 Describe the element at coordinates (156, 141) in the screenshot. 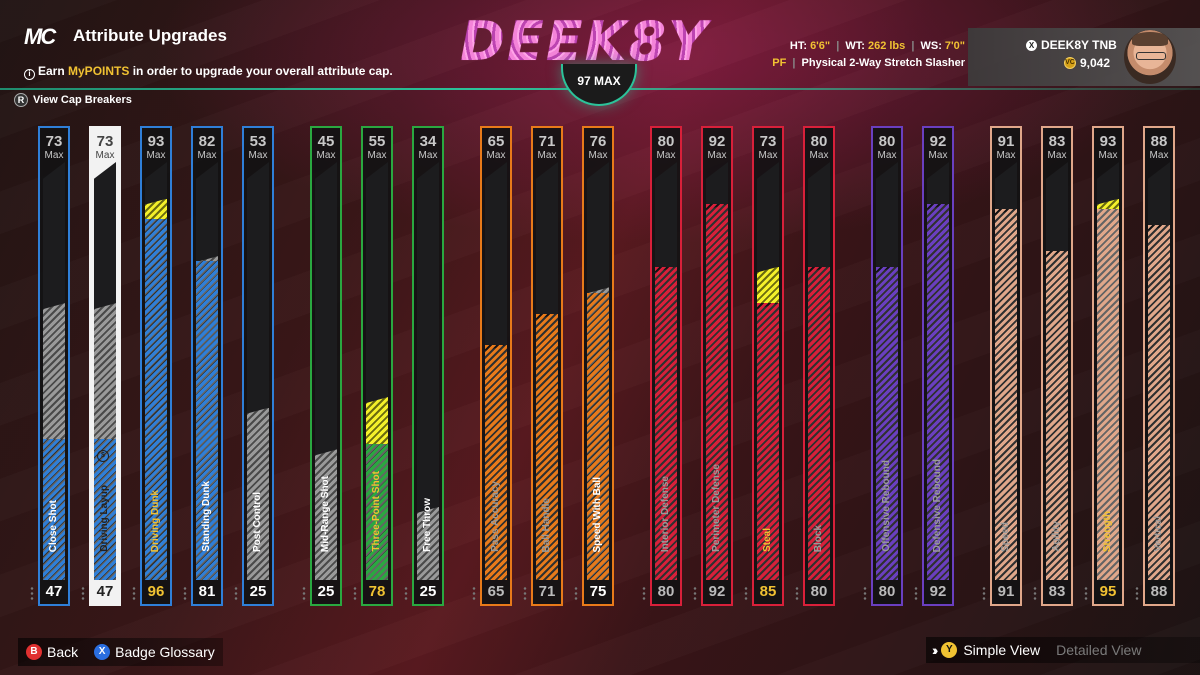

I see `attribute-cap-value: 93` at that location.